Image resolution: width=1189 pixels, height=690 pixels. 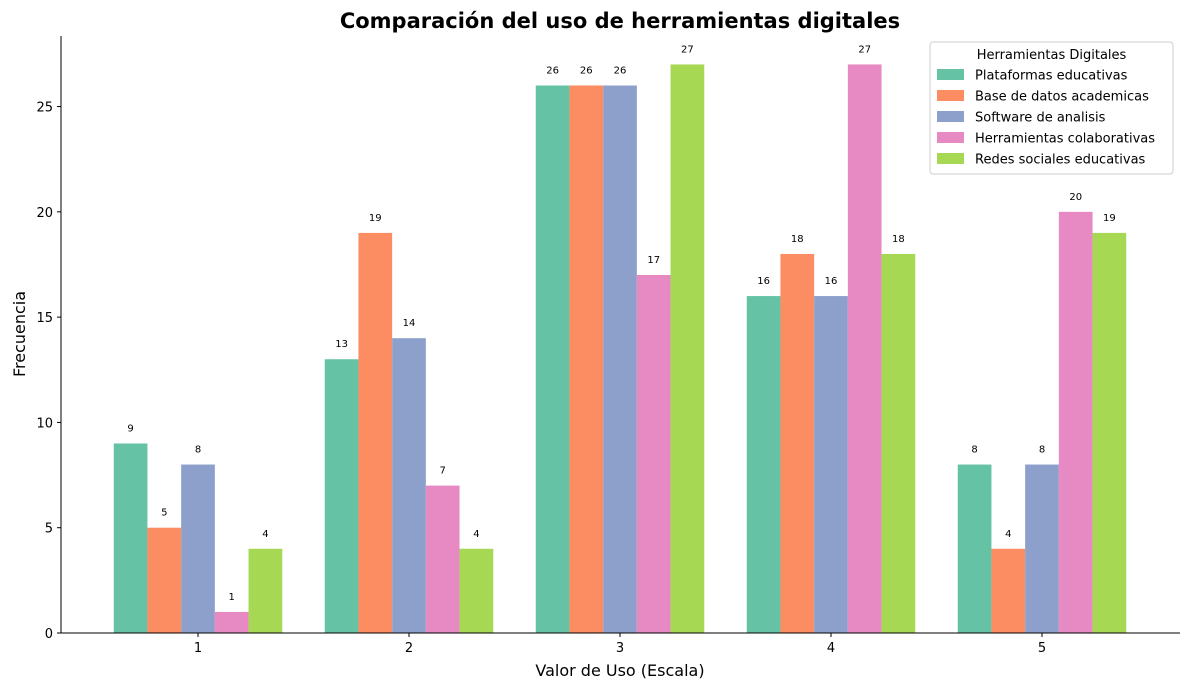 I want to click on legend-label-series-3: Software de analisis, so click(x=1040, y=118).